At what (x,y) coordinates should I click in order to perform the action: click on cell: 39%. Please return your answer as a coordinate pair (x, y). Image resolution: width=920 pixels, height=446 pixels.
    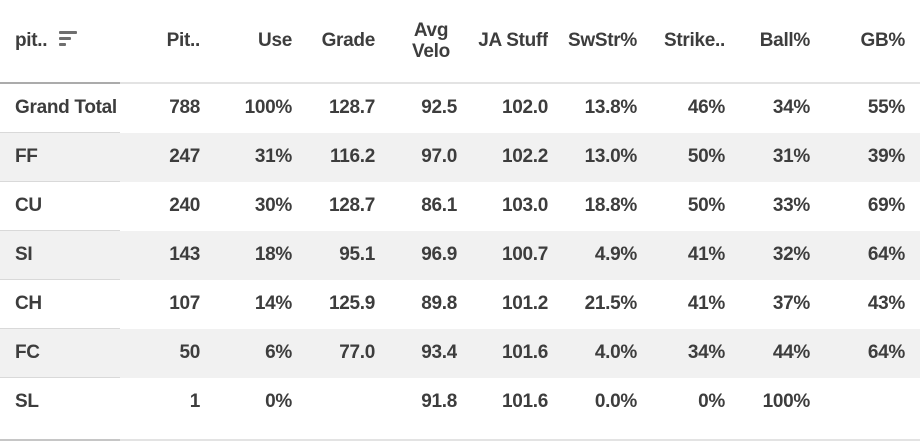
    Looking at the image, I should click on (886, 156).